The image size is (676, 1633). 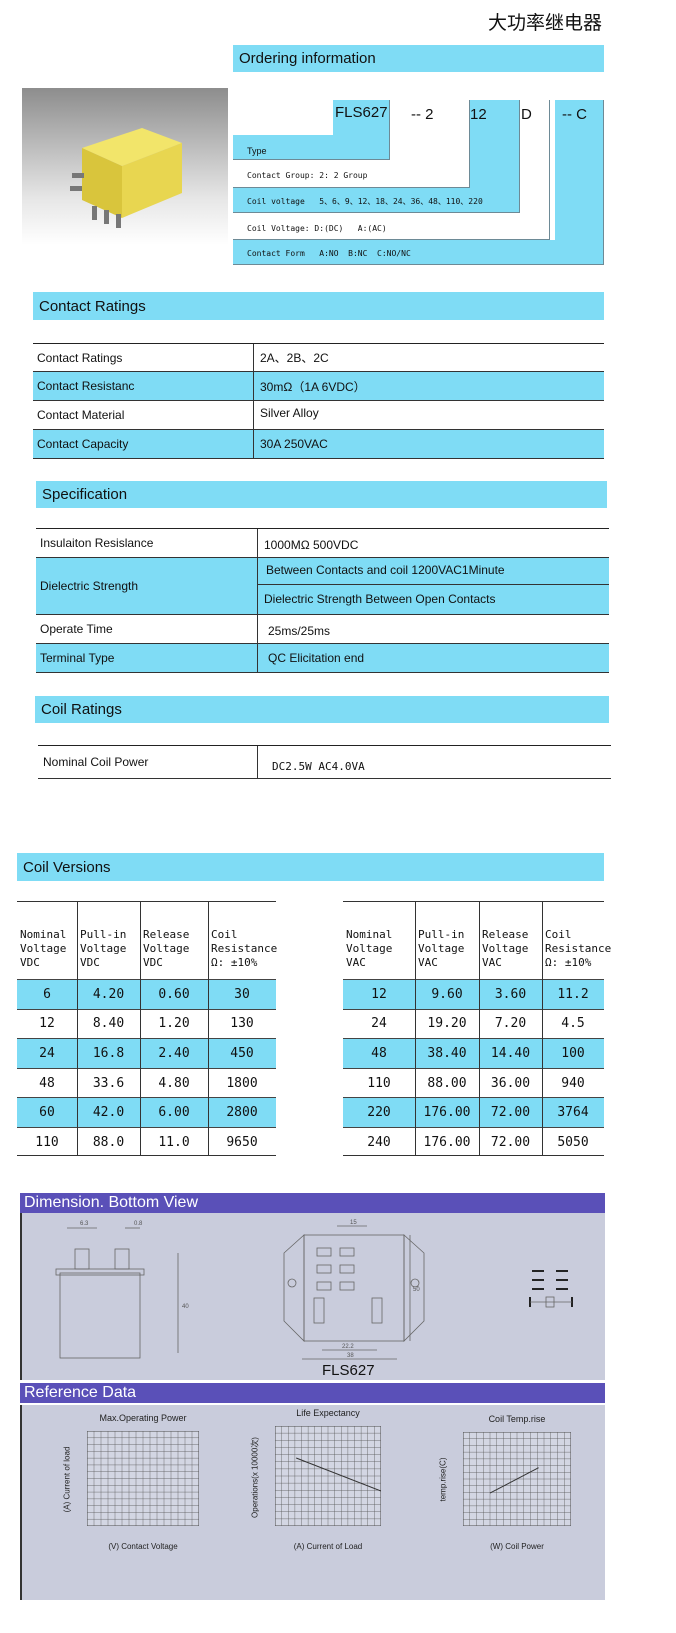 I want to click on row-label: Dielectric Strength, so click(x=89, y=586).